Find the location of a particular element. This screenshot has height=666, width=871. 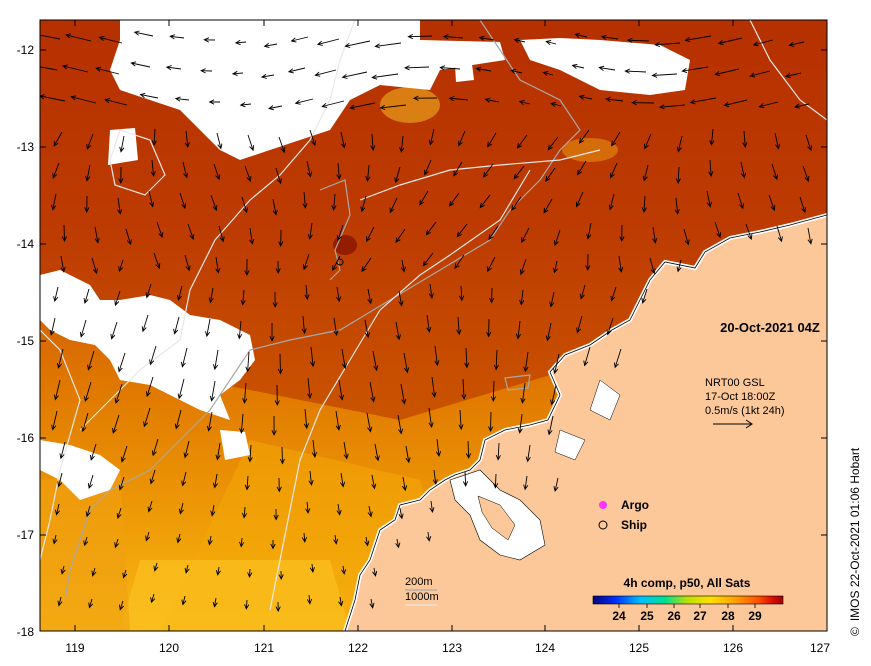

y-tick-label: -15 is located at coordinates (26, 341).